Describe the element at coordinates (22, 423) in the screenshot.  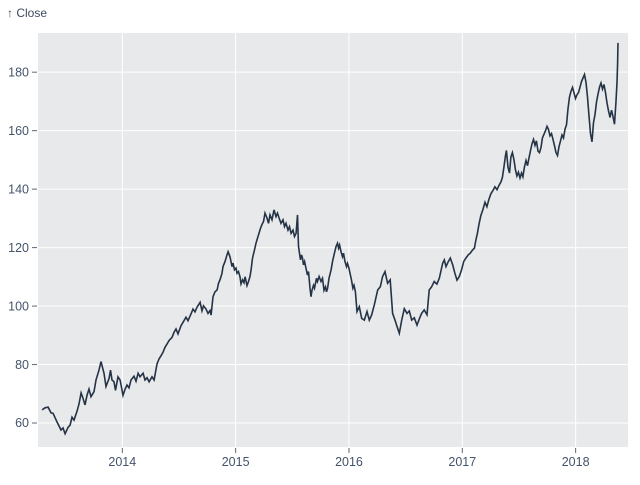
I see `y-tick-label: 60` at that location.